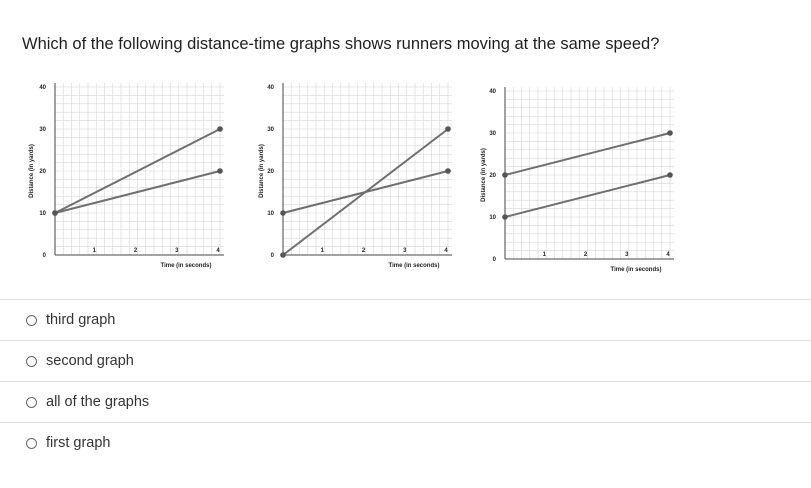 This screenshot has width=811, height=488. I want to click on option-first-graph: first graph, so click(405, 442).